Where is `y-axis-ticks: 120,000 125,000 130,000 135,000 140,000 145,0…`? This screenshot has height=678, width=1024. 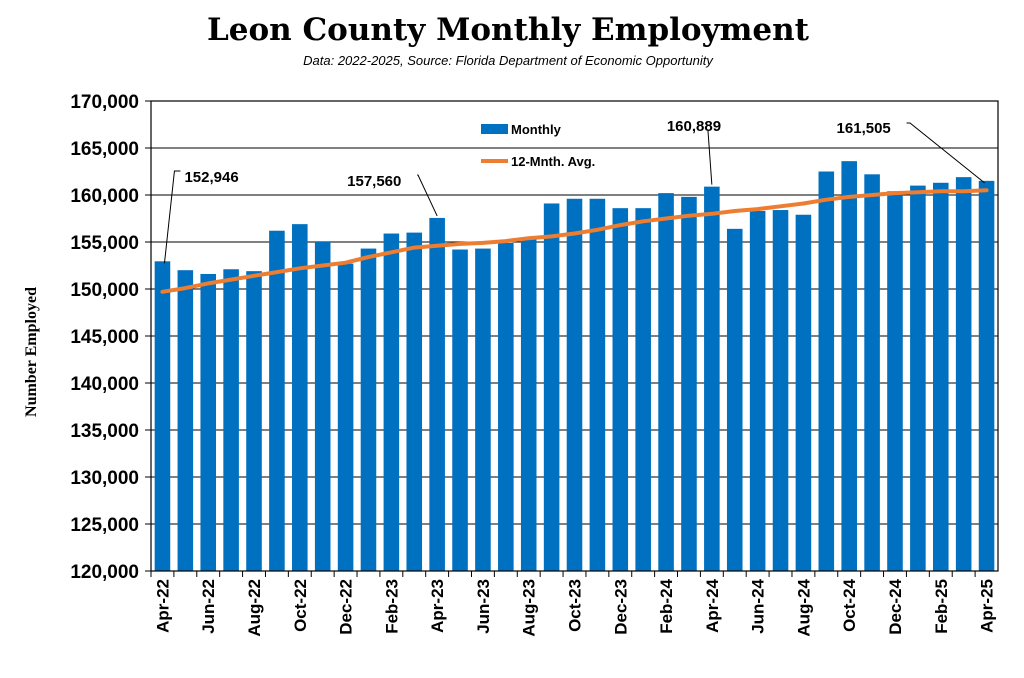
y-axis-ticks: 120,000 125,000 130,000 135,000 140,000 145,0… is located at coordinates (110, 337).